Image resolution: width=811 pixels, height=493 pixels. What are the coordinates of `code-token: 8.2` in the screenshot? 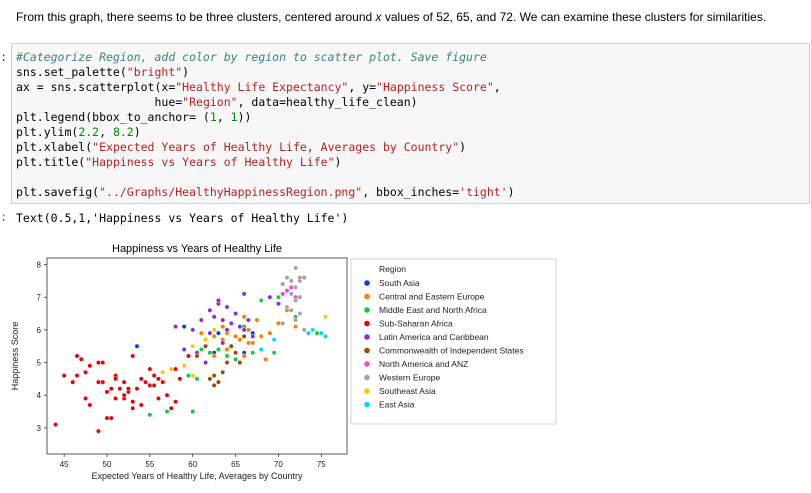 It's located at (123, 132).